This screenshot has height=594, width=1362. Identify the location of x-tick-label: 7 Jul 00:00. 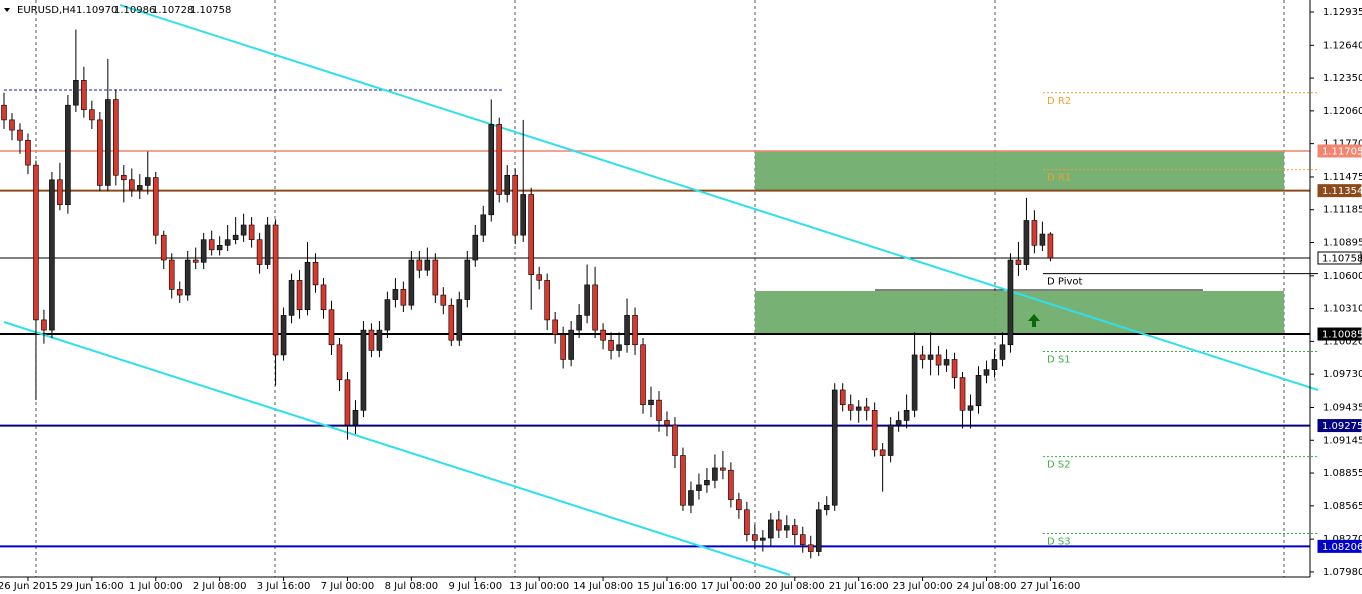
(348, 586).